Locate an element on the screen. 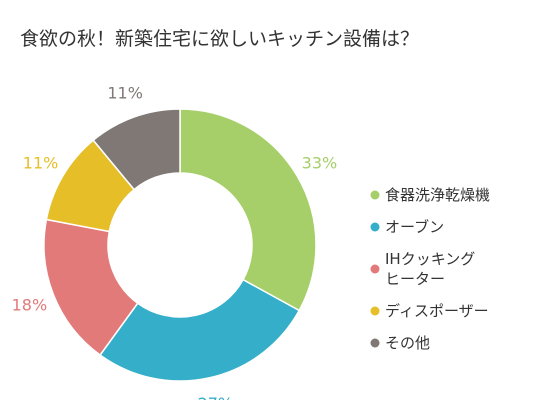  legend-label-3: ディスポーザー is located at coordinates (437, 311).